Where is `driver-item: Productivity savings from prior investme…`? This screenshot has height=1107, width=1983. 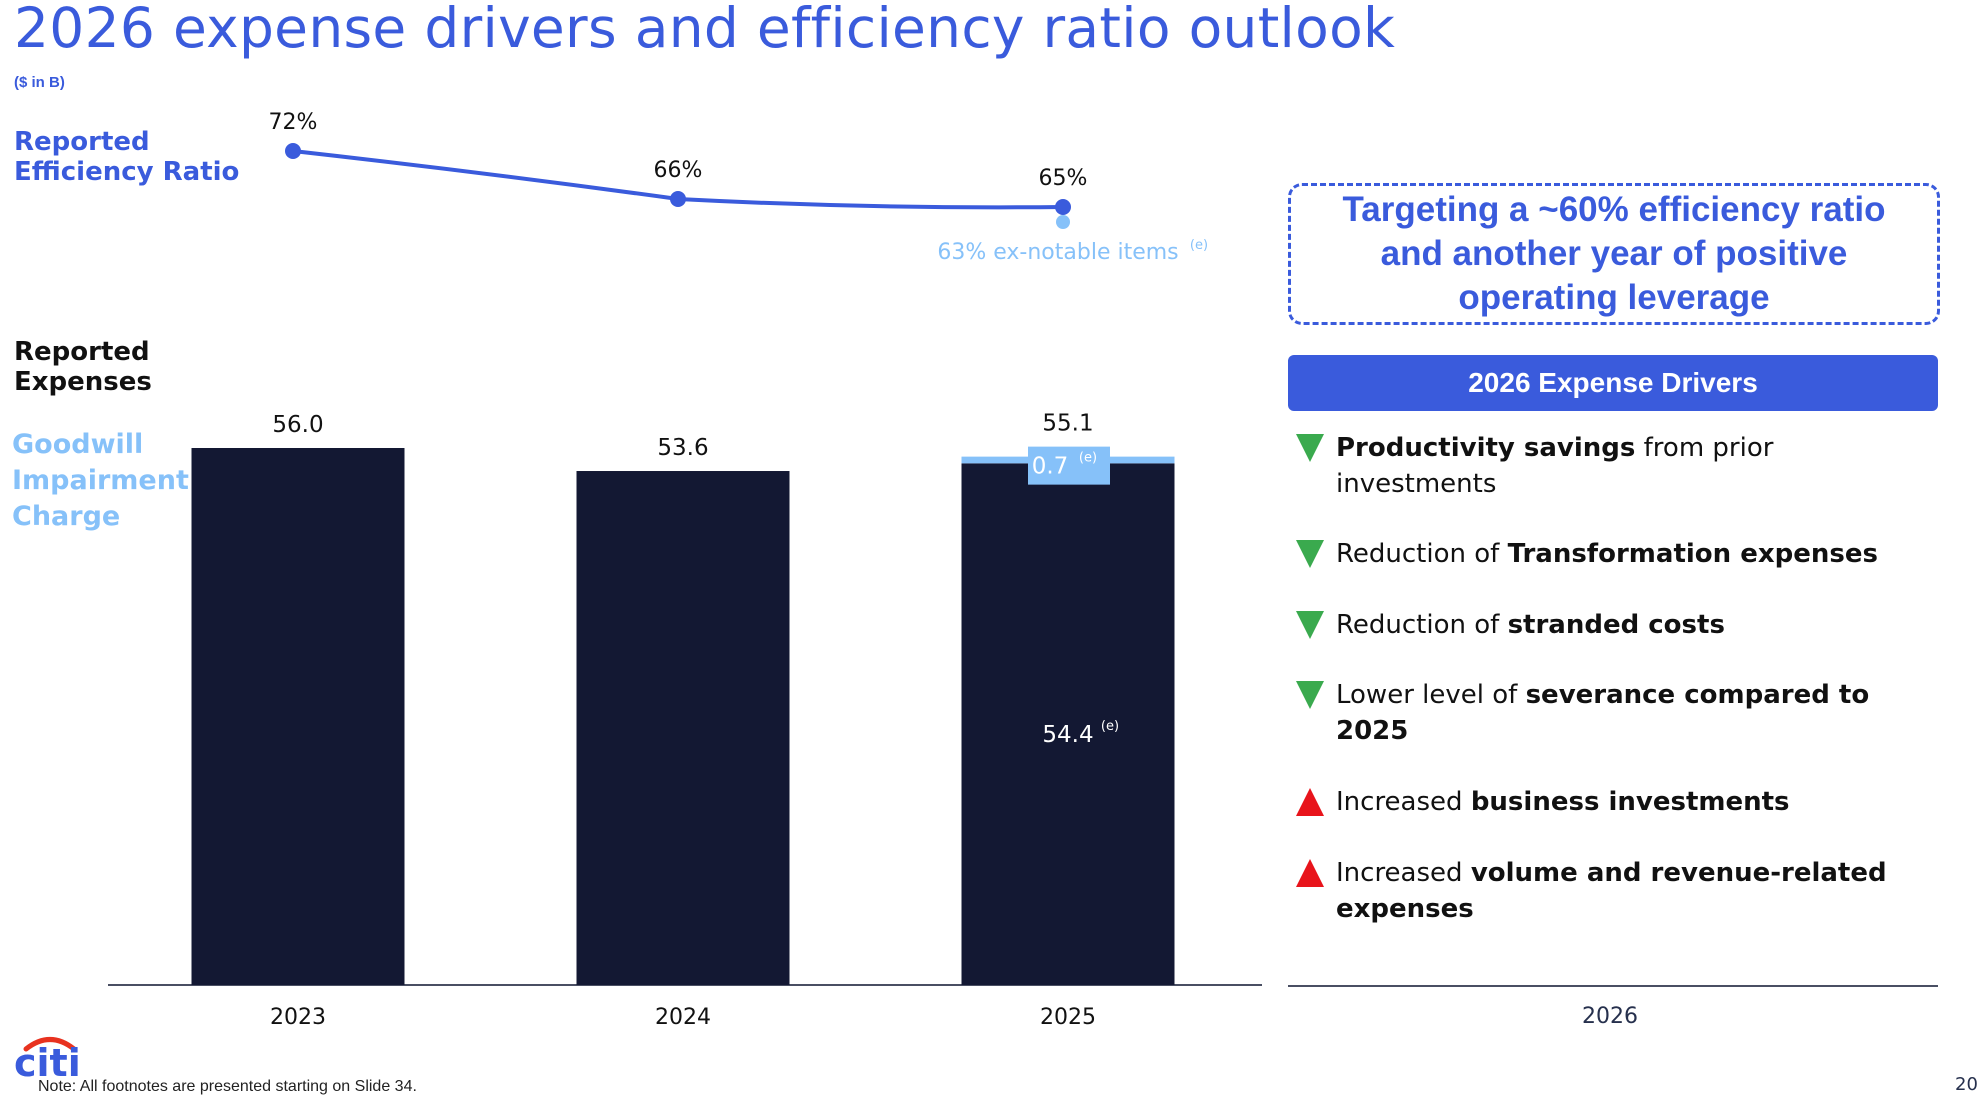
driver-item: Productivity savings from prior investme… is located at coordinates (1616, 466).